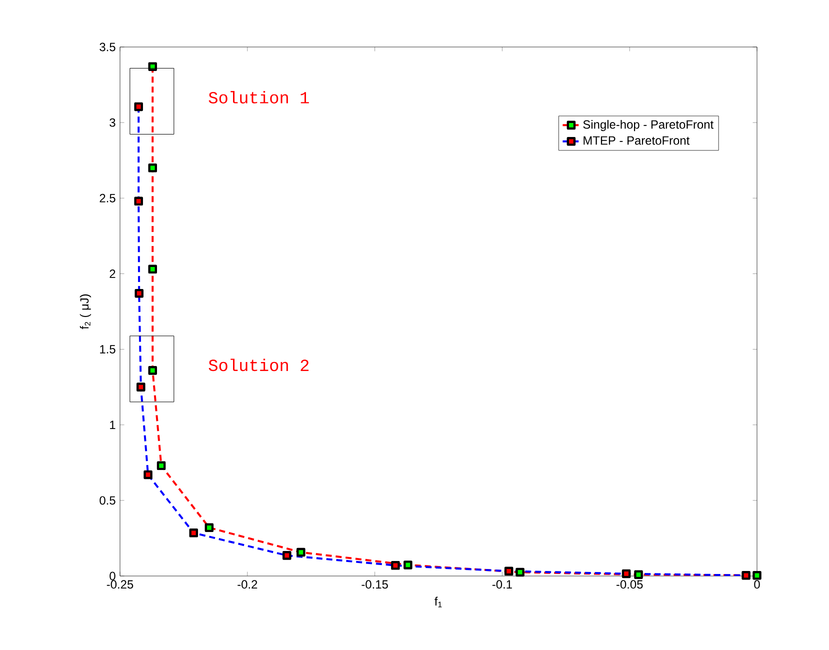 The image size is (829, 650). I want to click on x-tick-label: 0, so click(757, 584).